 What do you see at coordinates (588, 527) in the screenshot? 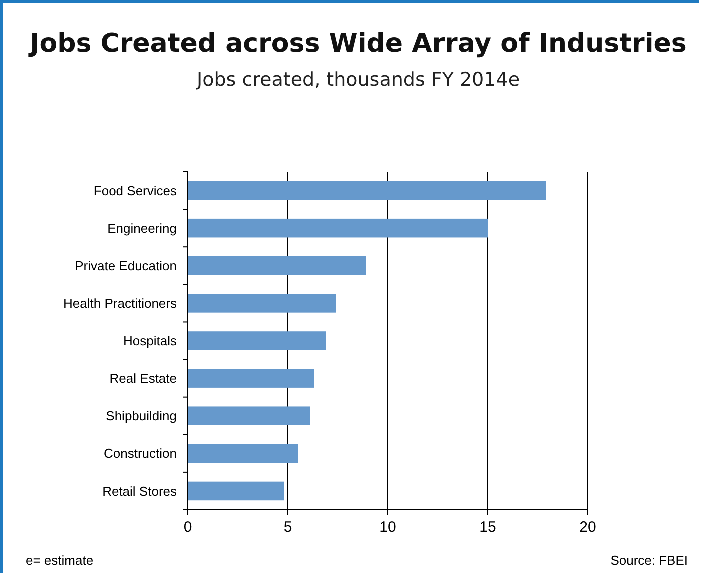
I see `x-tick-label: 20` at bounding box center [588, 527].